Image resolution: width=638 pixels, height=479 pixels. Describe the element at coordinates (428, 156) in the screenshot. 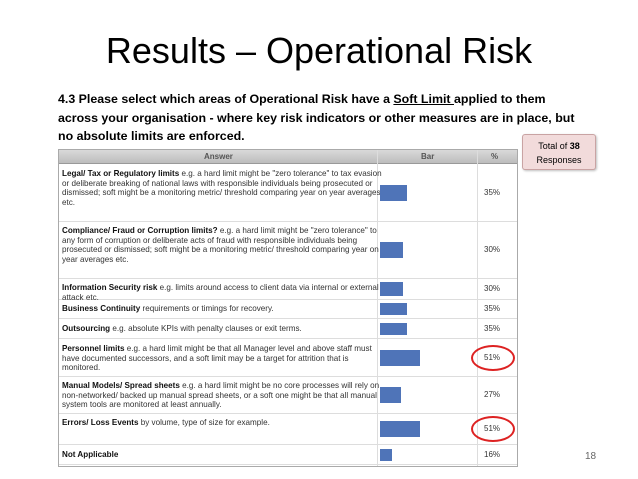

I see `header-bar: Bar` at that location.